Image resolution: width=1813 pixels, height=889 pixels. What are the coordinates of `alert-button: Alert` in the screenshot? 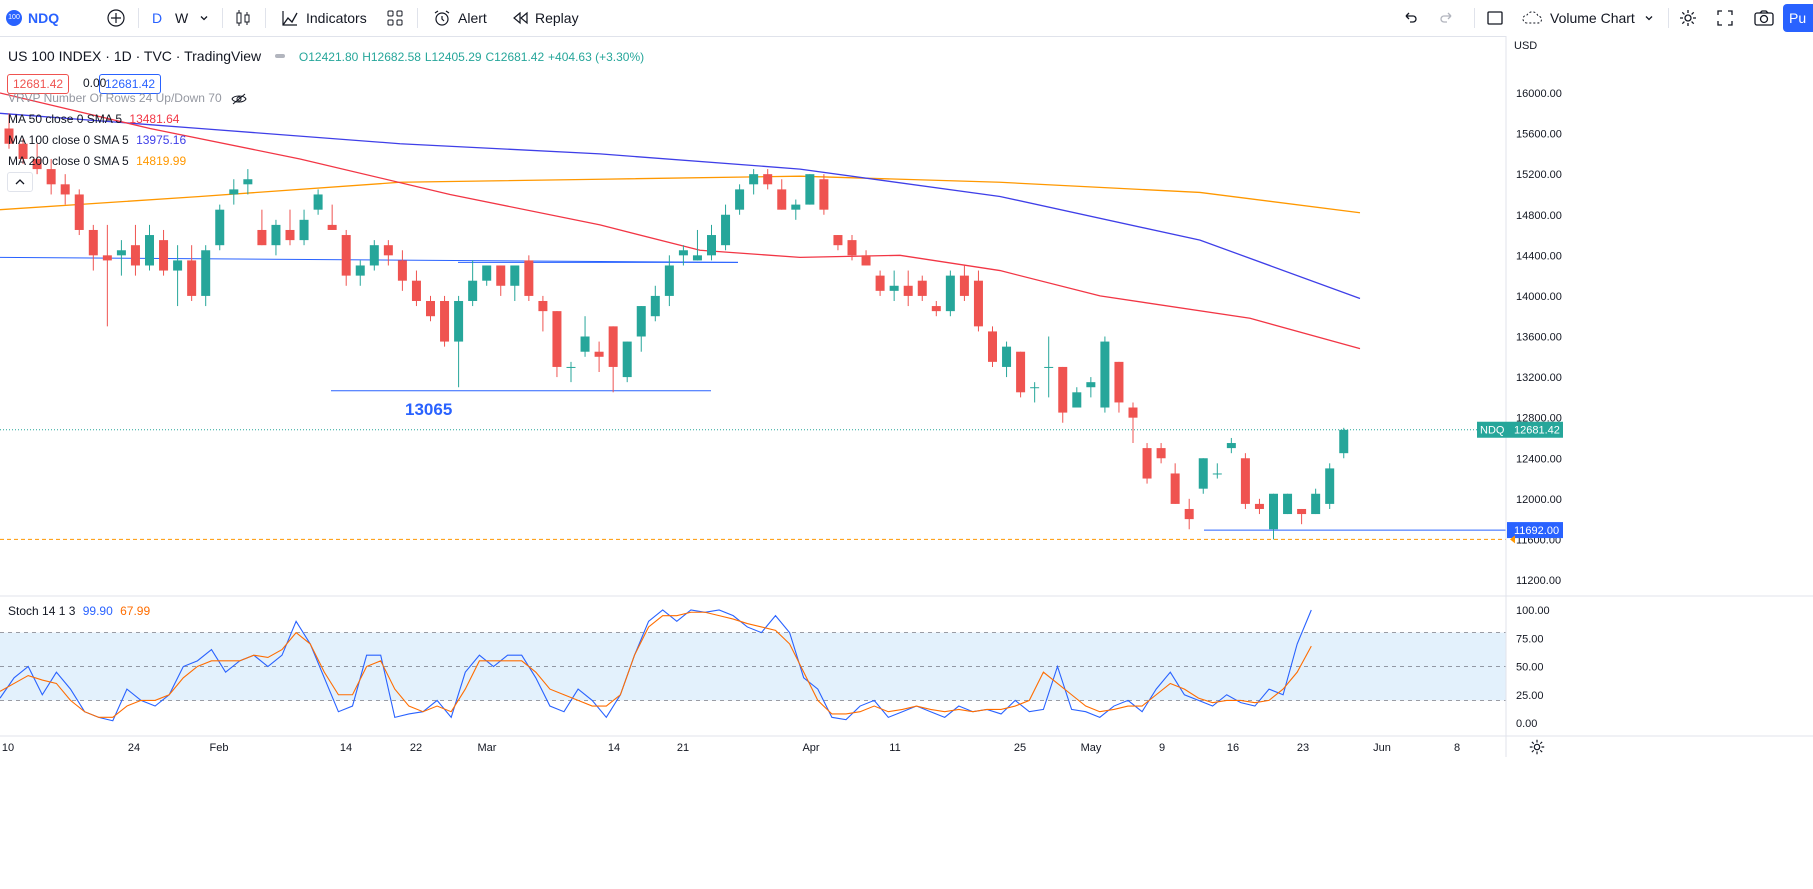 It's located at (459, 18).